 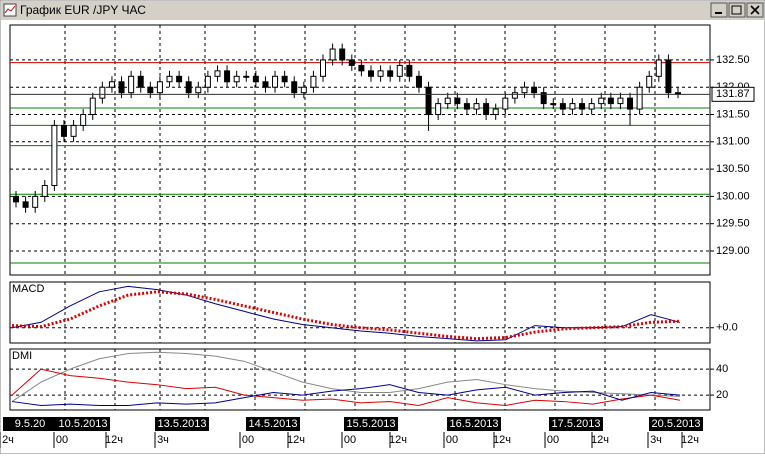 What do you see at coordinates (8, 440) in the screenshot?
I see `time-label: 2ч` at bounding box center [8, 440].